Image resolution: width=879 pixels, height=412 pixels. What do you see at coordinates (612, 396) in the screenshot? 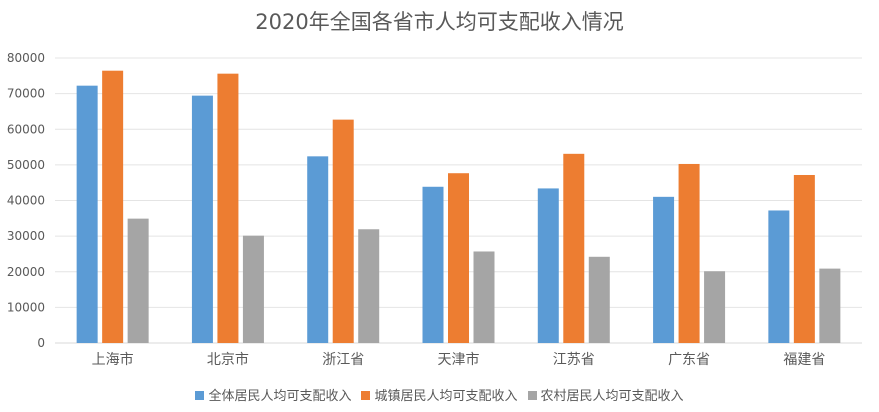
I see `legend-label: 农村居民人均可支配收入` at bounding box center [612, 396].